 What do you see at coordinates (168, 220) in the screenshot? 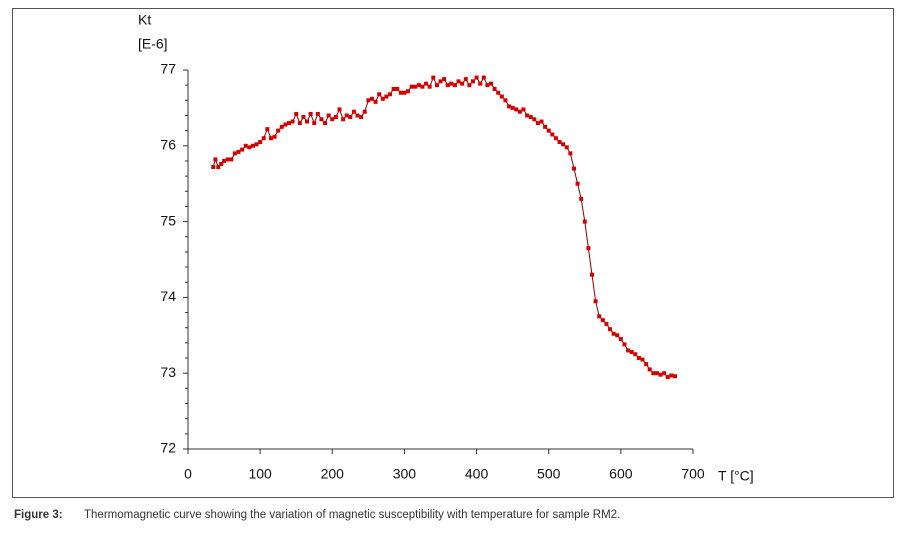
I see `y-tick-label: 75` at bounding box center [168, 220].